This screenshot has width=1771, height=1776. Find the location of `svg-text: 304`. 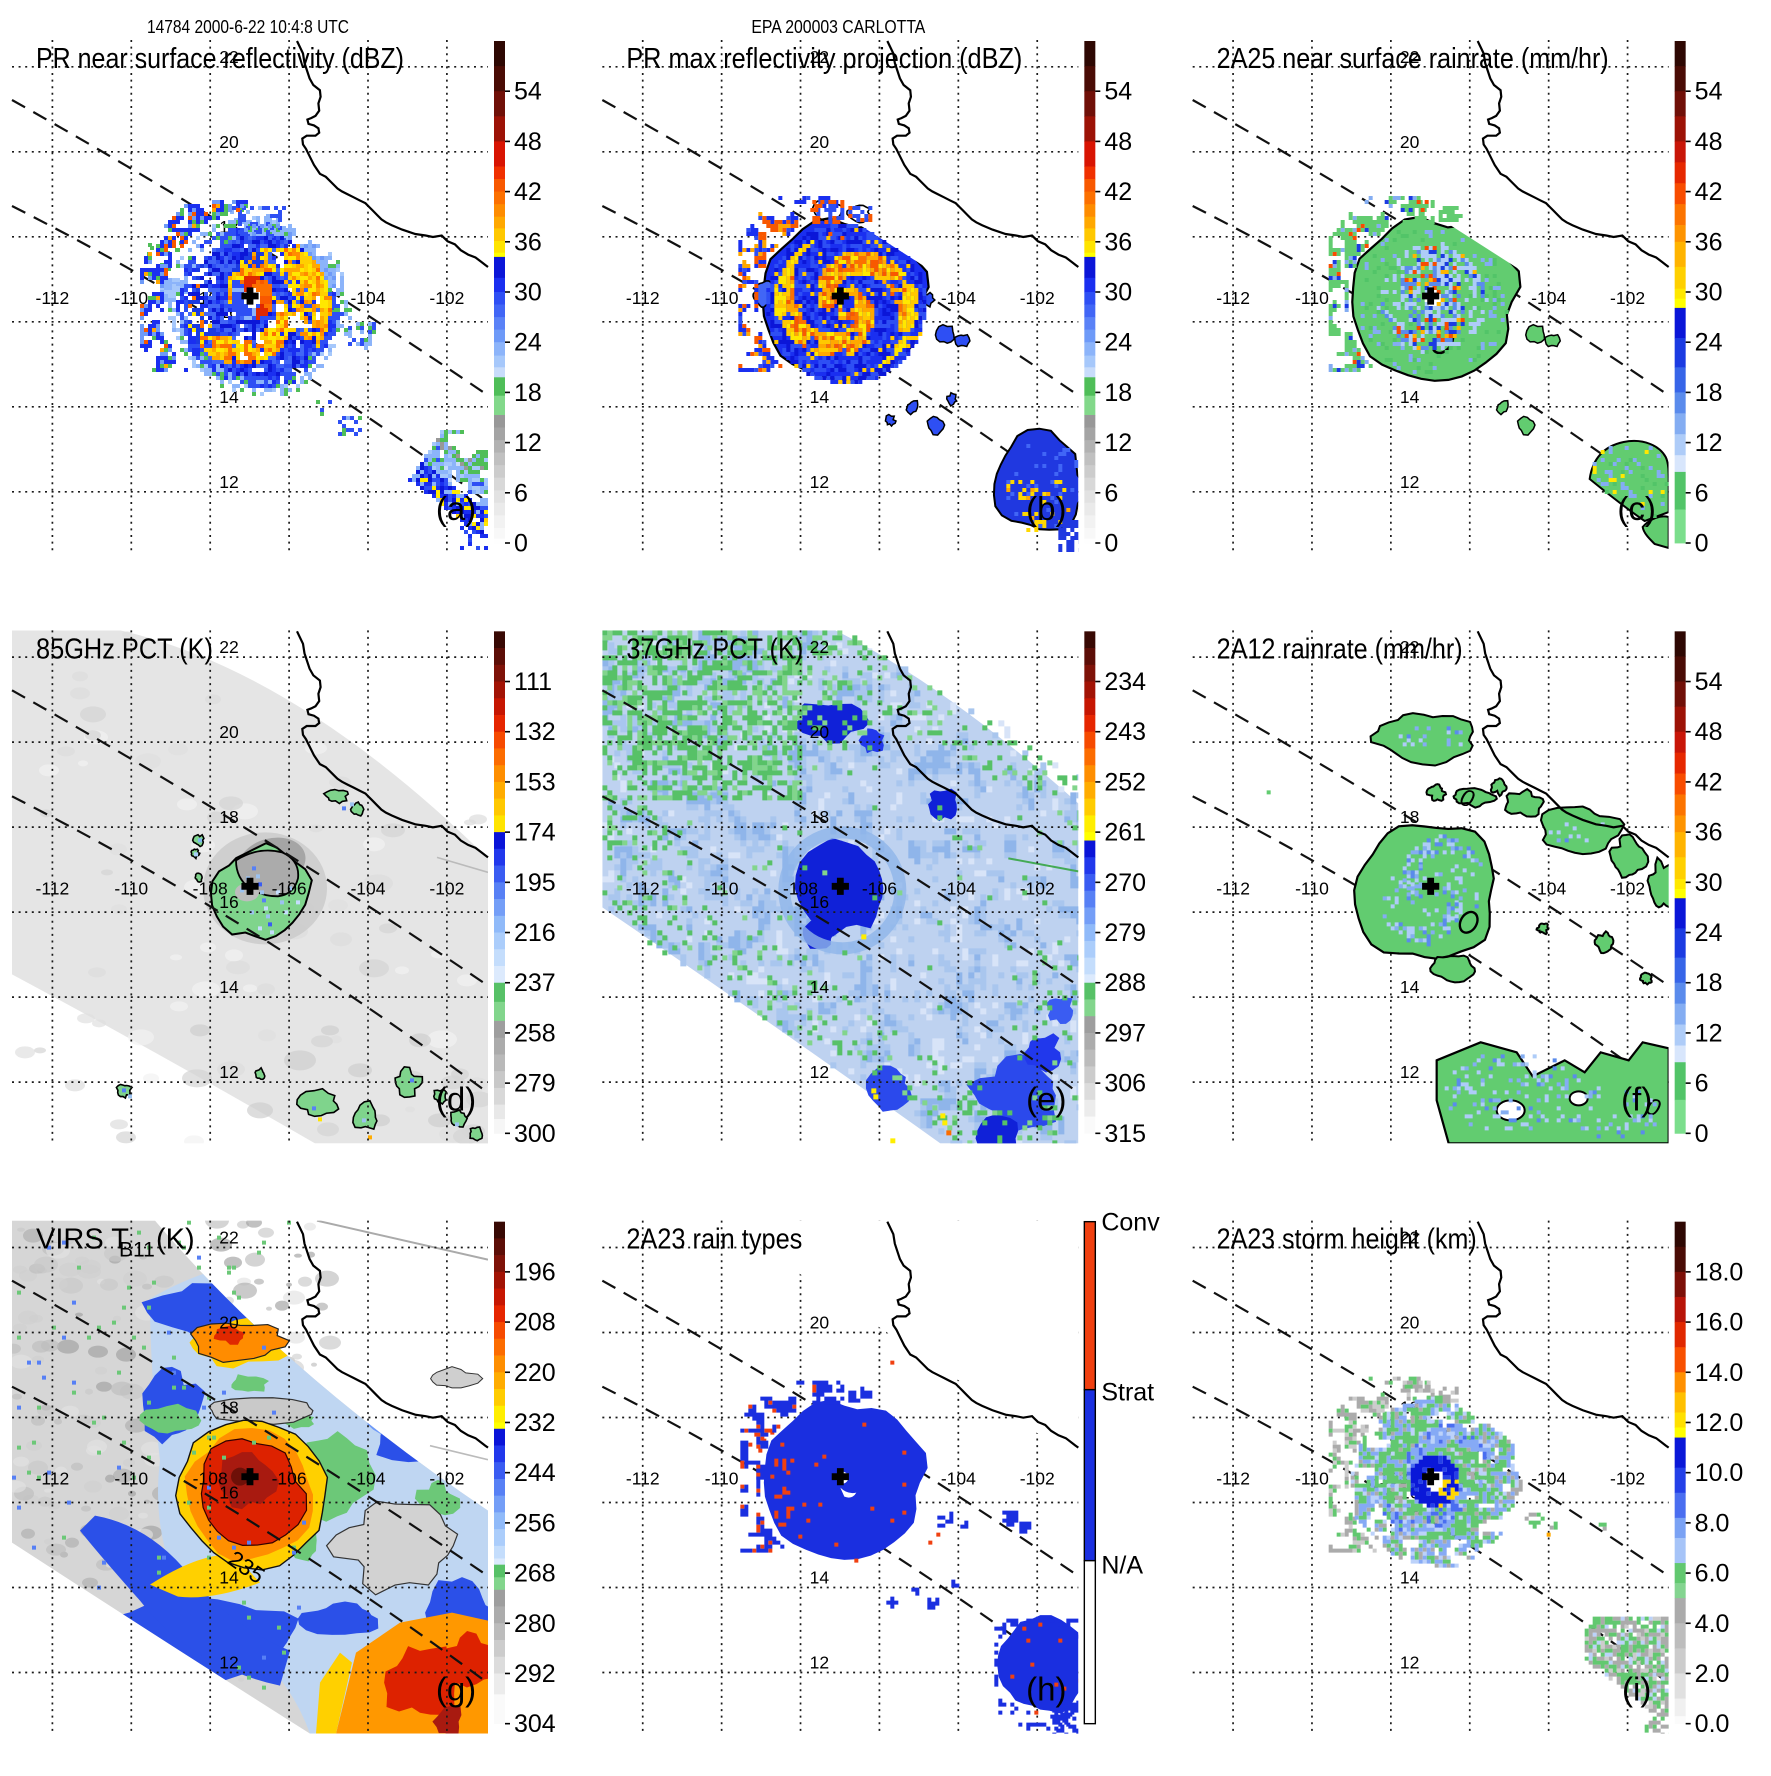

svg-text: 304 is located at coordinates (535, 1724).